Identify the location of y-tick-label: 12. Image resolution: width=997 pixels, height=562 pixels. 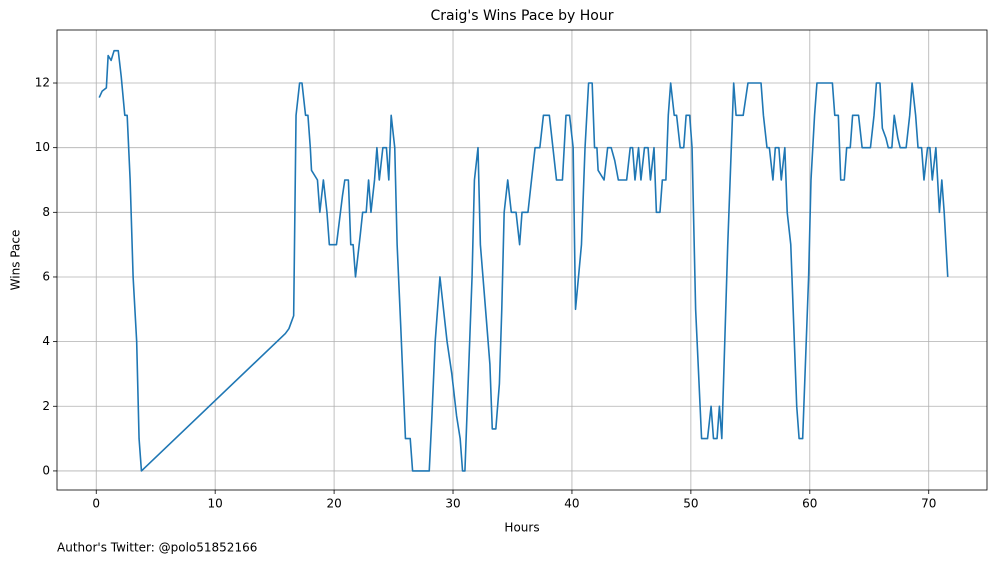
(42, 83).